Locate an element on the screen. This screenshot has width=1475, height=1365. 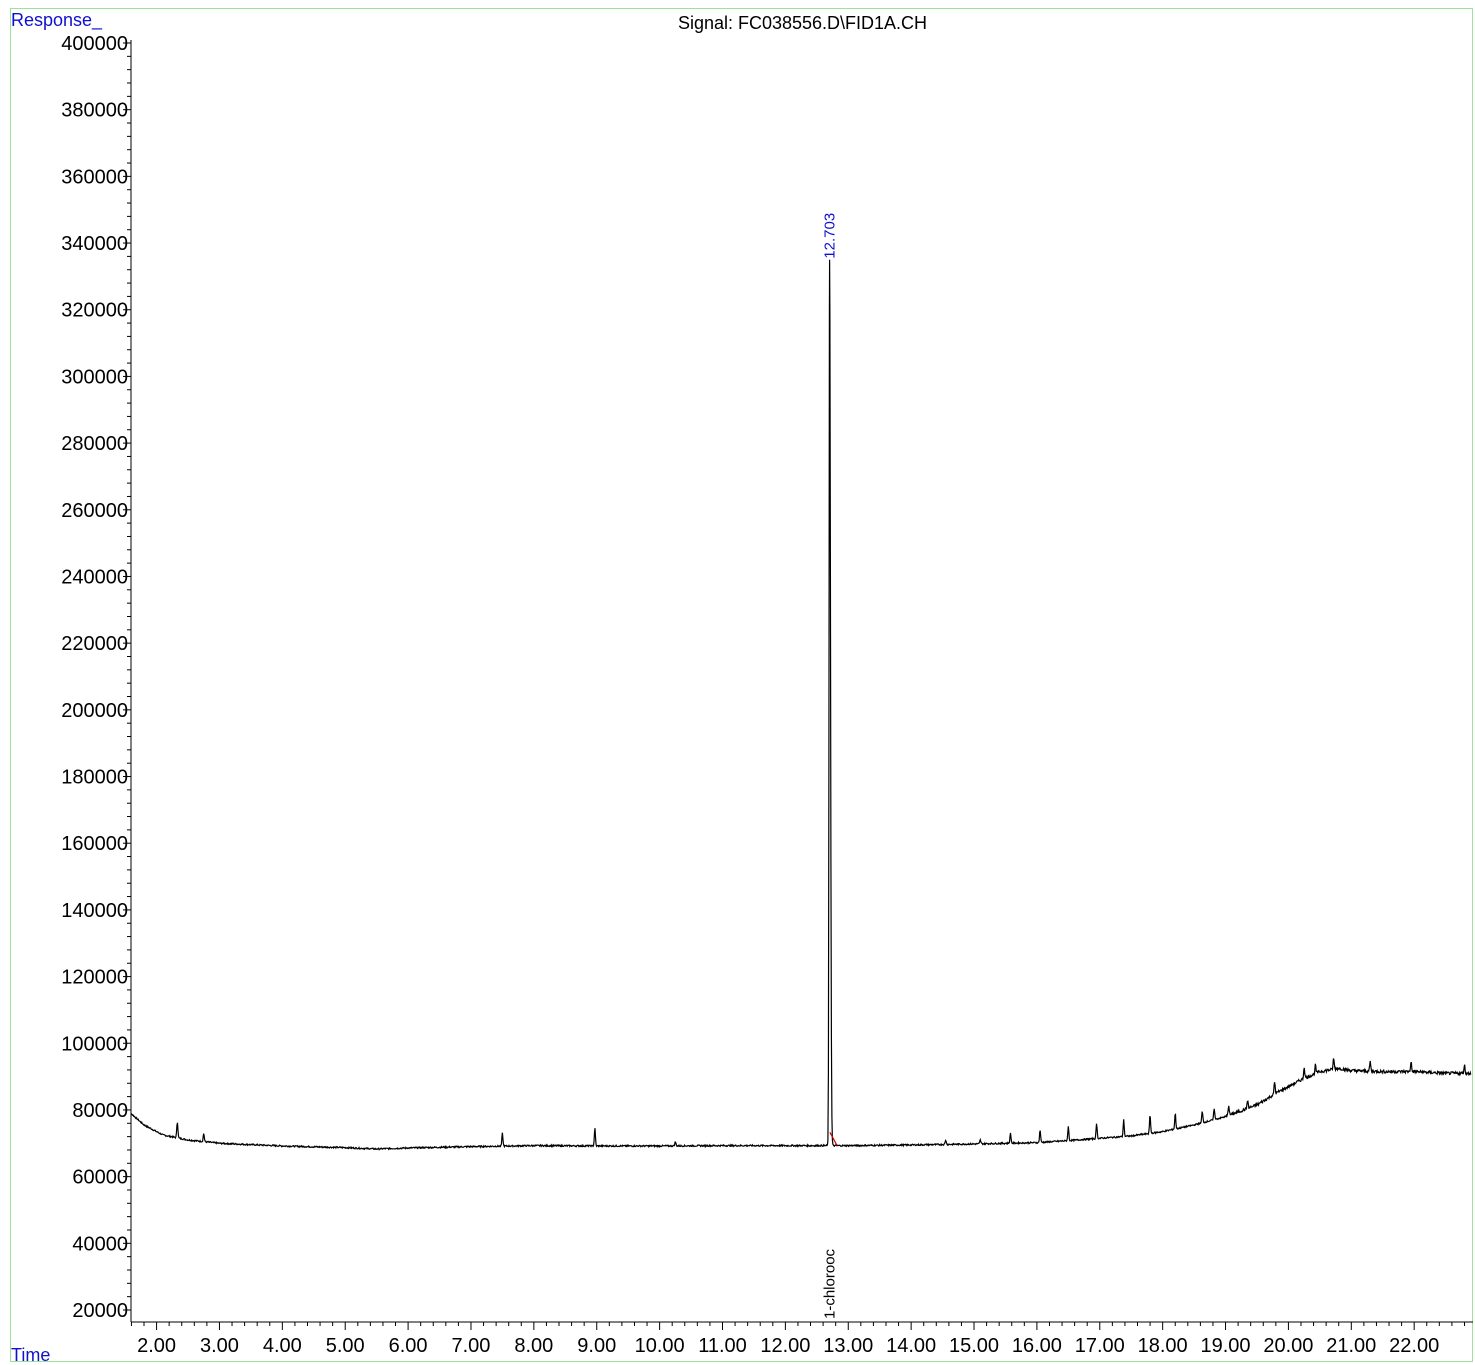
y-tick-label: 340000 is located at coordinates (94, 244).